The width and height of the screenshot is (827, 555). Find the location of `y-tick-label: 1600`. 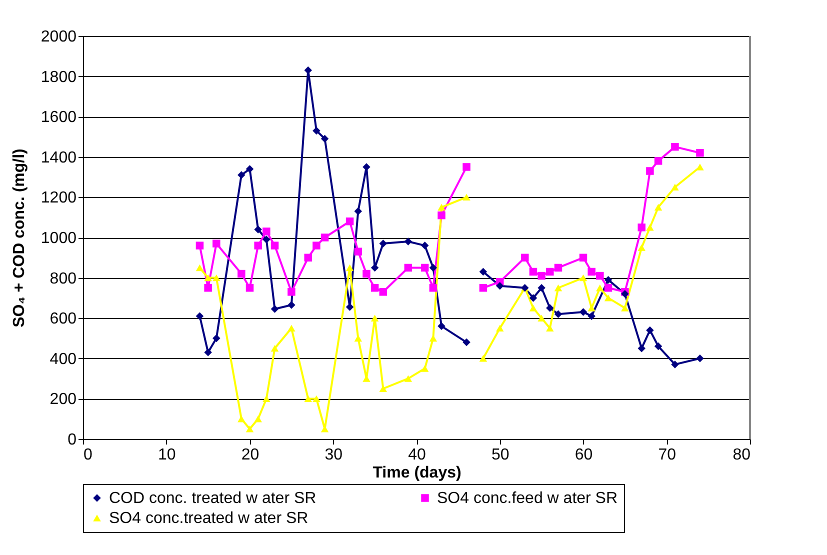

y-tick-label: 1600 is located at coordinates (58, 117).